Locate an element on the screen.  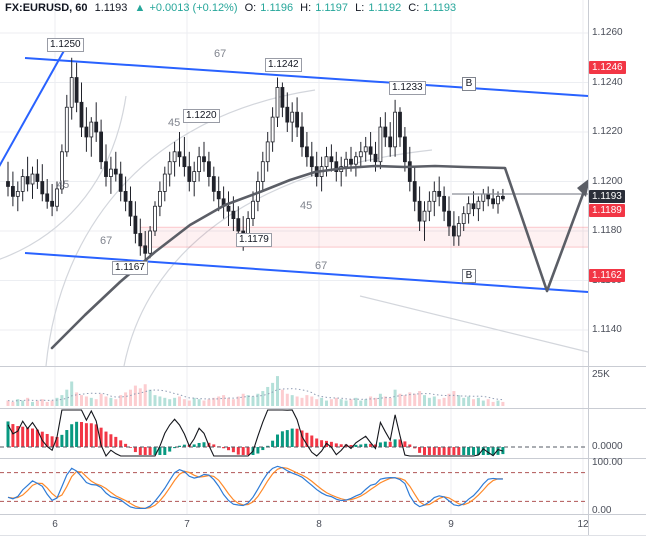
price-axis-tick: 1.1200 is located at coordinates (607, 181).